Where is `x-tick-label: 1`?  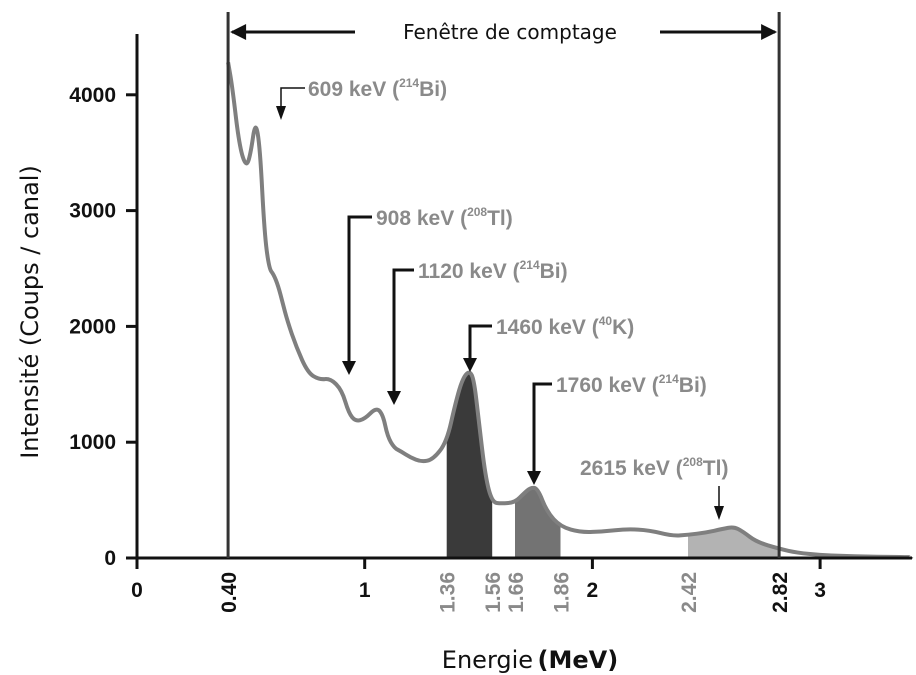 x-tick-label: 1 is located at coordinates (365, 590).